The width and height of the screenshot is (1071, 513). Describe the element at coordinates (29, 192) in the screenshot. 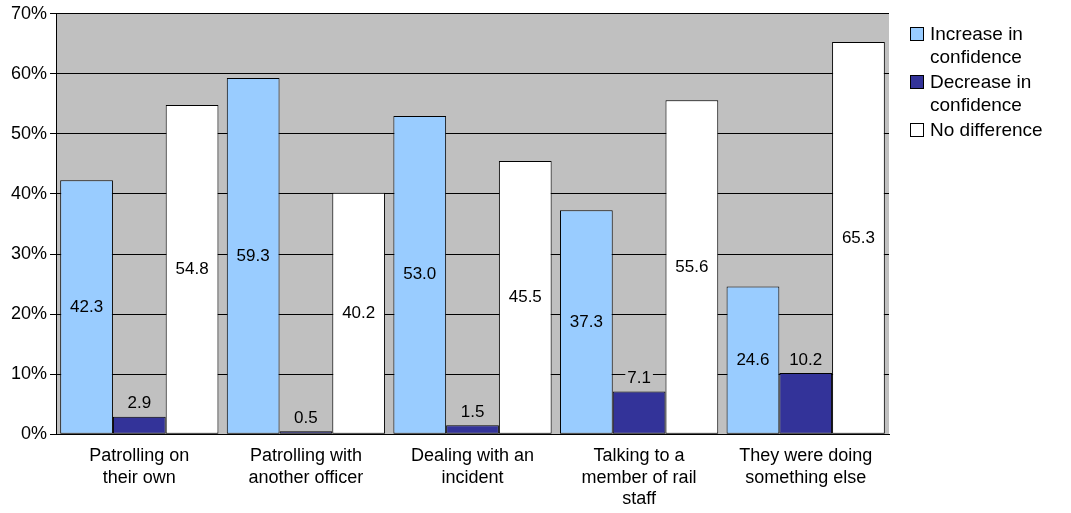

I see `y-tick-label: 40%` at that location.